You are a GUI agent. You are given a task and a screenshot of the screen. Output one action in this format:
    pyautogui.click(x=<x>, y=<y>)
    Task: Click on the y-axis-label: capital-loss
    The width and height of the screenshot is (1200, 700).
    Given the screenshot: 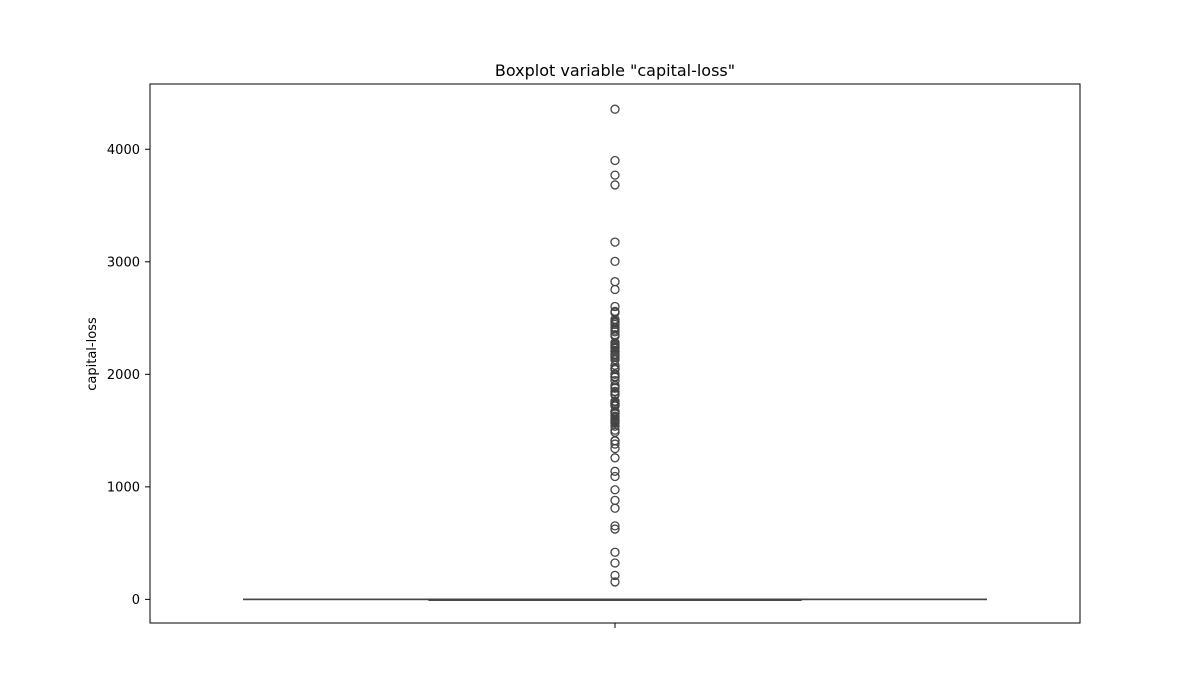 What is the action you would take?
    pyautogui.click(x=92, y=354)
    